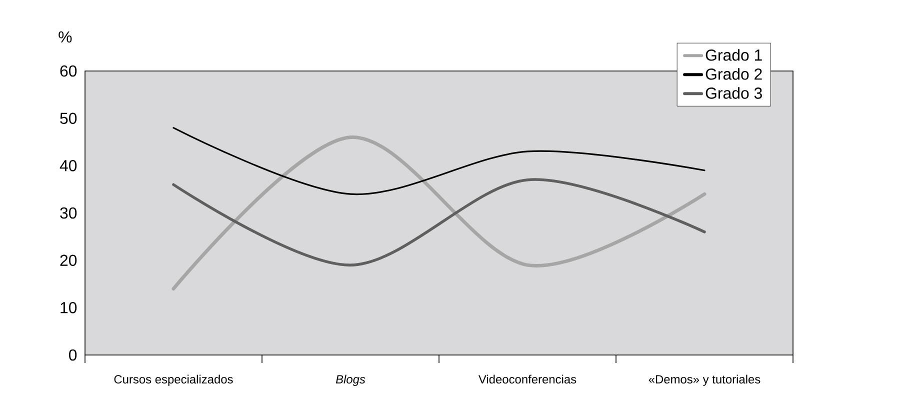 The width and height of the screenshot is (905, 414). Describe the element at coordinates (704, 380) in the screenshot. I see `x-tick-label: «Demos» y tutoriales` at that location.